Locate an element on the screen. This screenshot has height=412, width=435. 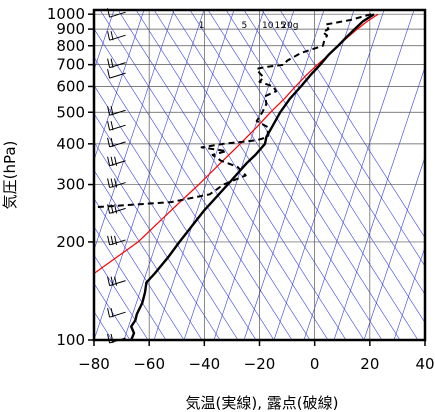
x-axis-ticks: −80 −60 −40 −20 0 20 40 is located at coordinates (256, 356).